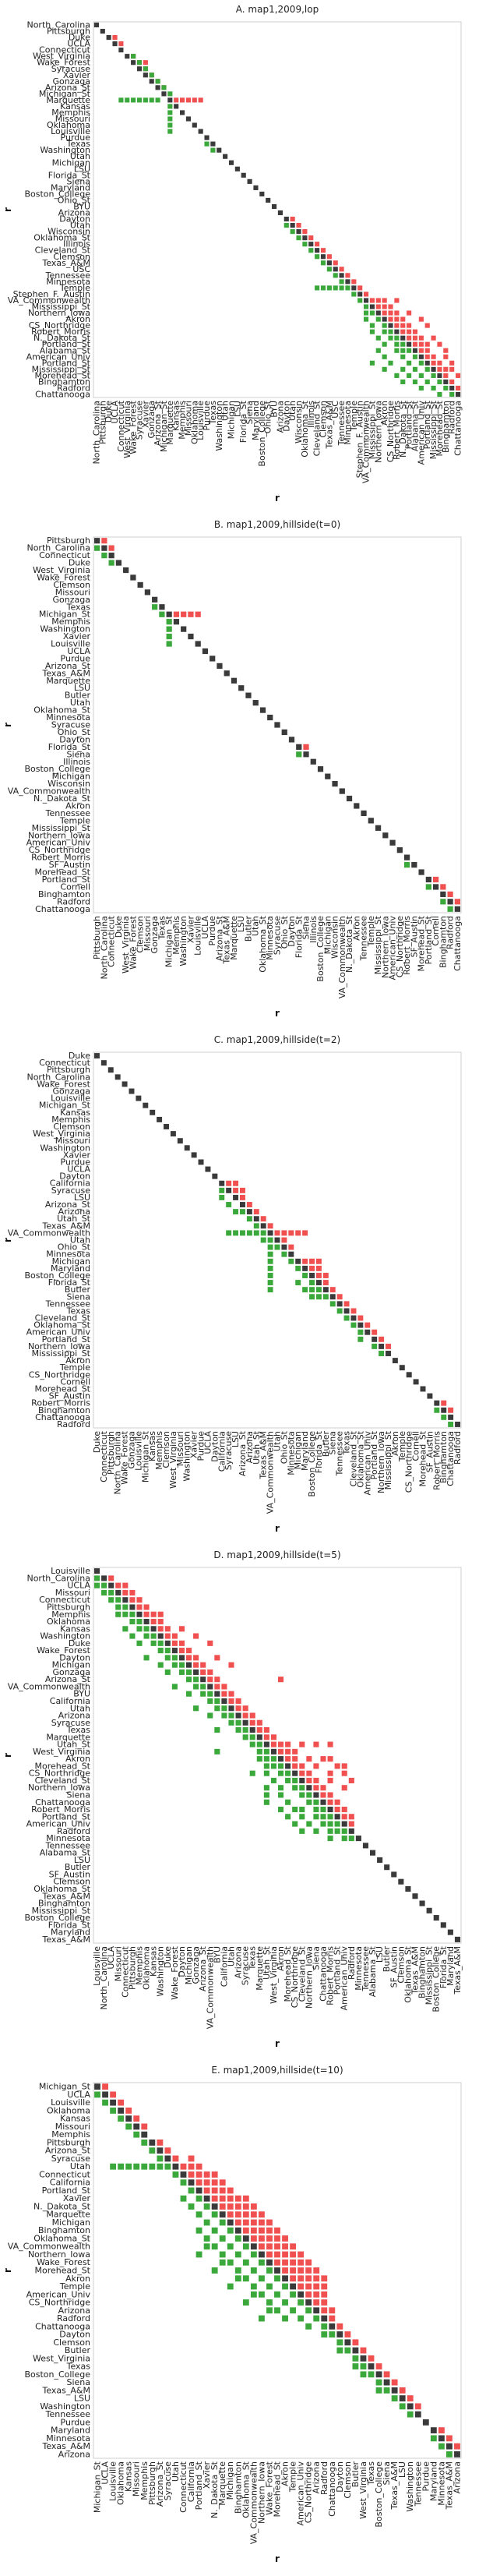 This screenshot has width=493, height=2576. What do you see at coordinates (7, 725) in the screenshot?
I see `y-axis-label: r` at bounding box center [7, 725].